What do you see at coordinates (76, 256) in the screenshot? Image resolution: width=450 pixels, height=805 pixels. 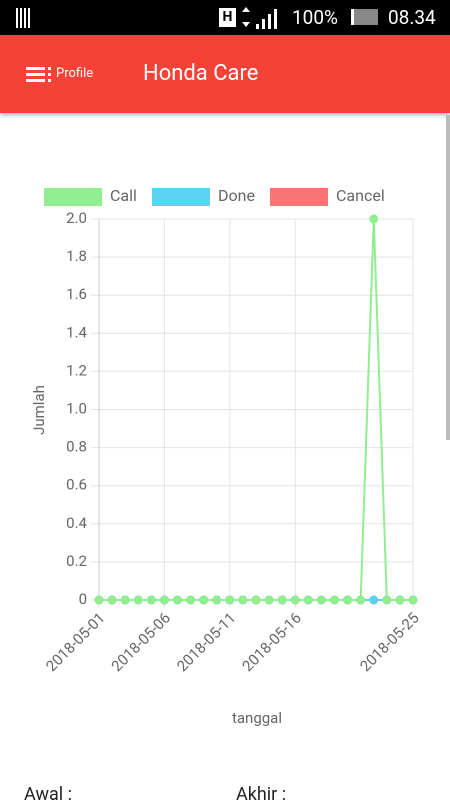 I see `y-tick-label: 1.8` at bounding box center [76, 256].